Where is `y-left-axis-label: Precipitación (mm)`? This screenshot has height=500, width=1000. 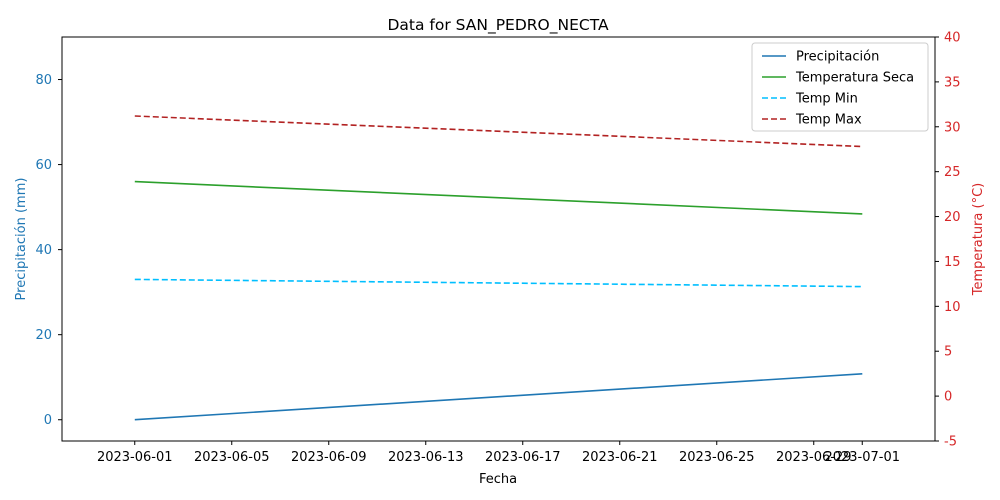 y-left-axis-label: Precipitación (mm) is located at coordinates (21, 239).